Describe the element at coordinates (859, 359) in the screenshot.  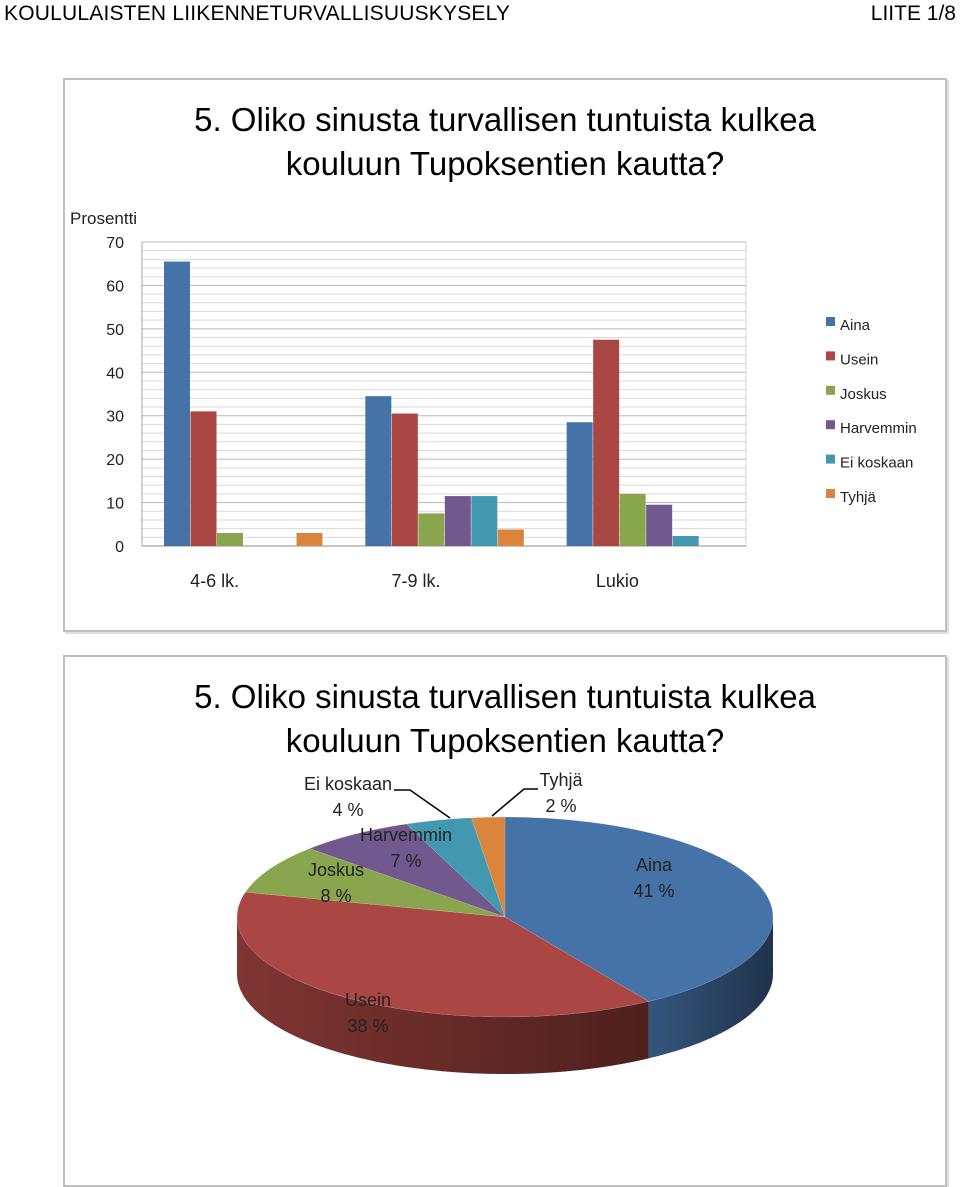
I see `legend-label: Usein` at that location.